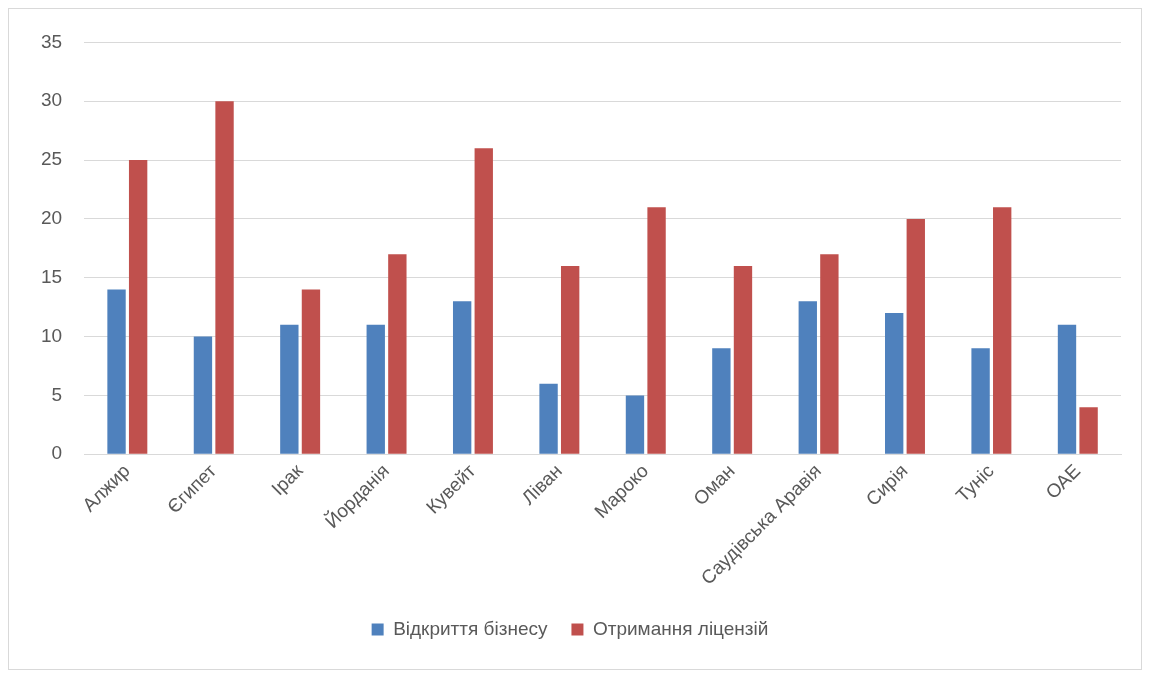 The height and width of the screenshot is (678, 1150). Describe the element at coordinates (57, 394) in the screenshot. I see `y-tick-label: 5` at that location.